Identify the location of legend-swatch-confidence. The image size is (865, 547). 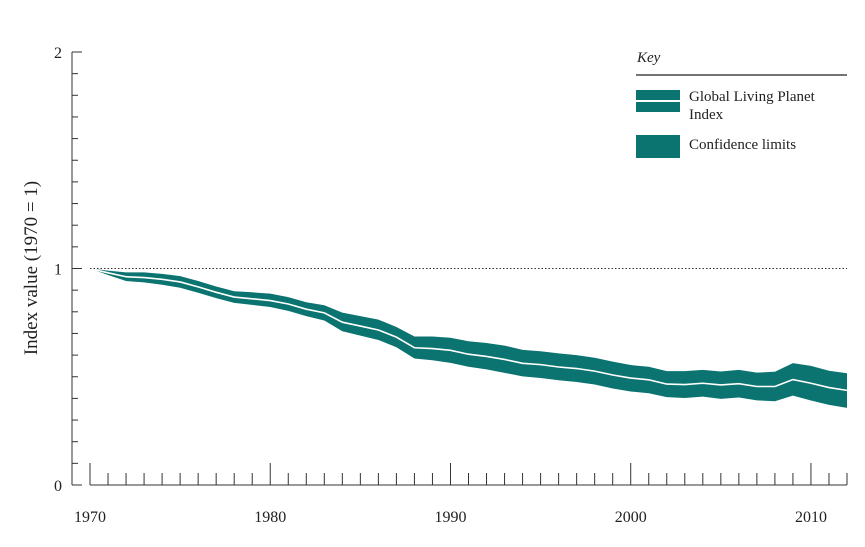
(658, 146).